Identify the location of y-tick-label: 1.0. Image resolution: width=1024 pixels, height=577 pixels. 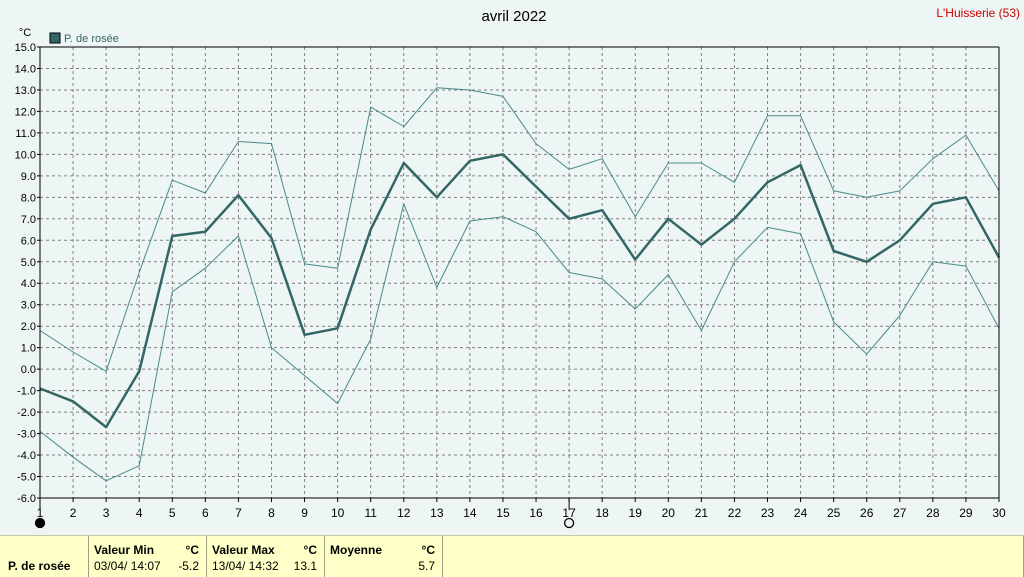
(28, 349).